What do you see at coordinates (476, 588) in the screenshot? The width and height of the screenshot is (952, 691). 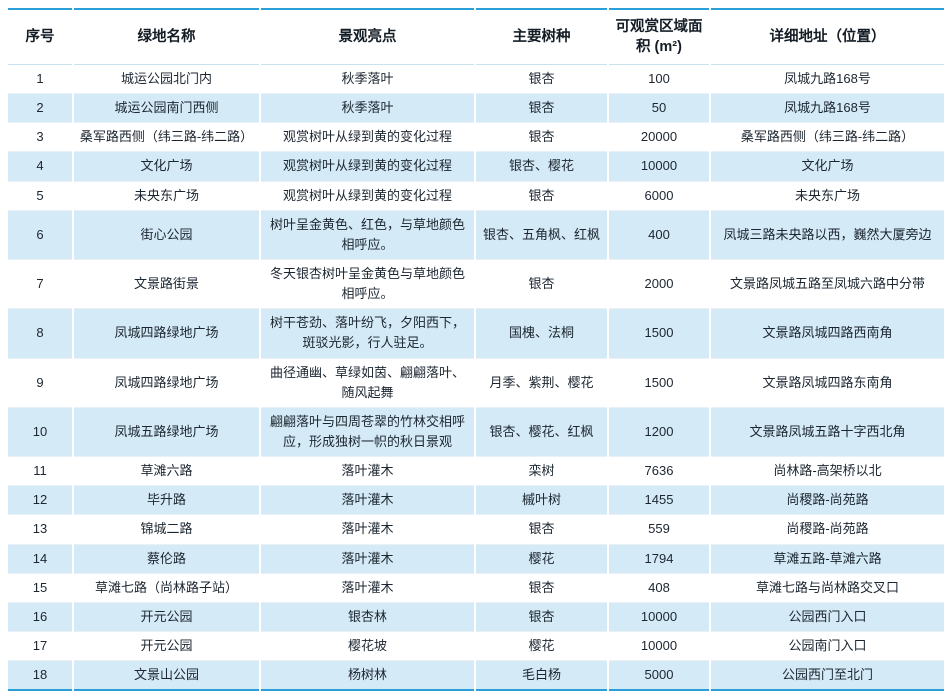 I see `table-row: 15 草滩七路（尚林路子站） 落叶灌木 银杏 408 草滩七路与尚林路交叉口` at bounding box center [476, 588].